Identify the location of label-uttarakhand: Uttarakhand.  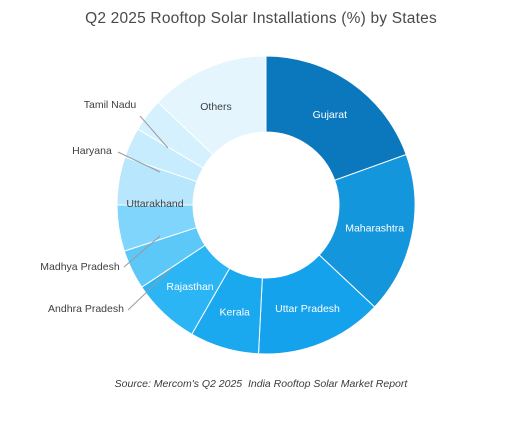
(154, 204).